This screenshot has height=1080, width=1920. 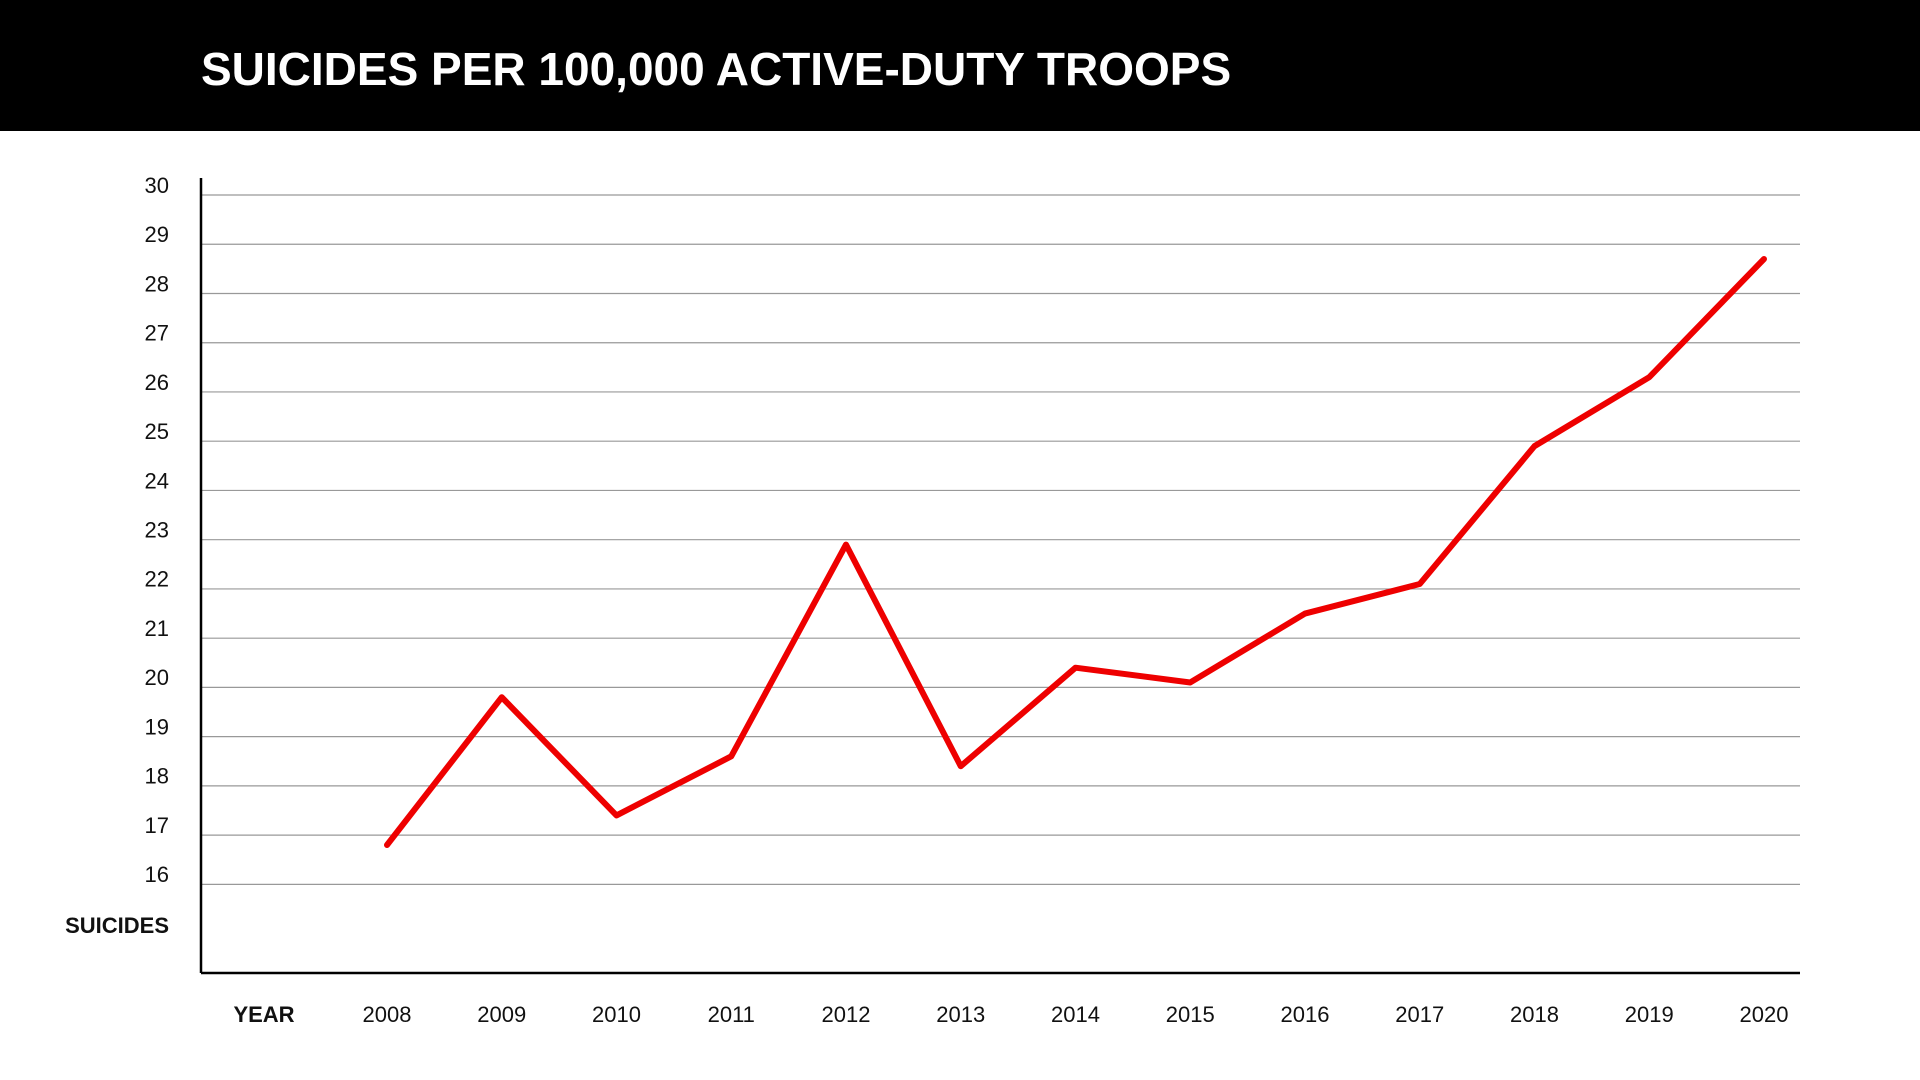 I want to click on x-tick-label: 2015, so click(x=1190, y=1014).